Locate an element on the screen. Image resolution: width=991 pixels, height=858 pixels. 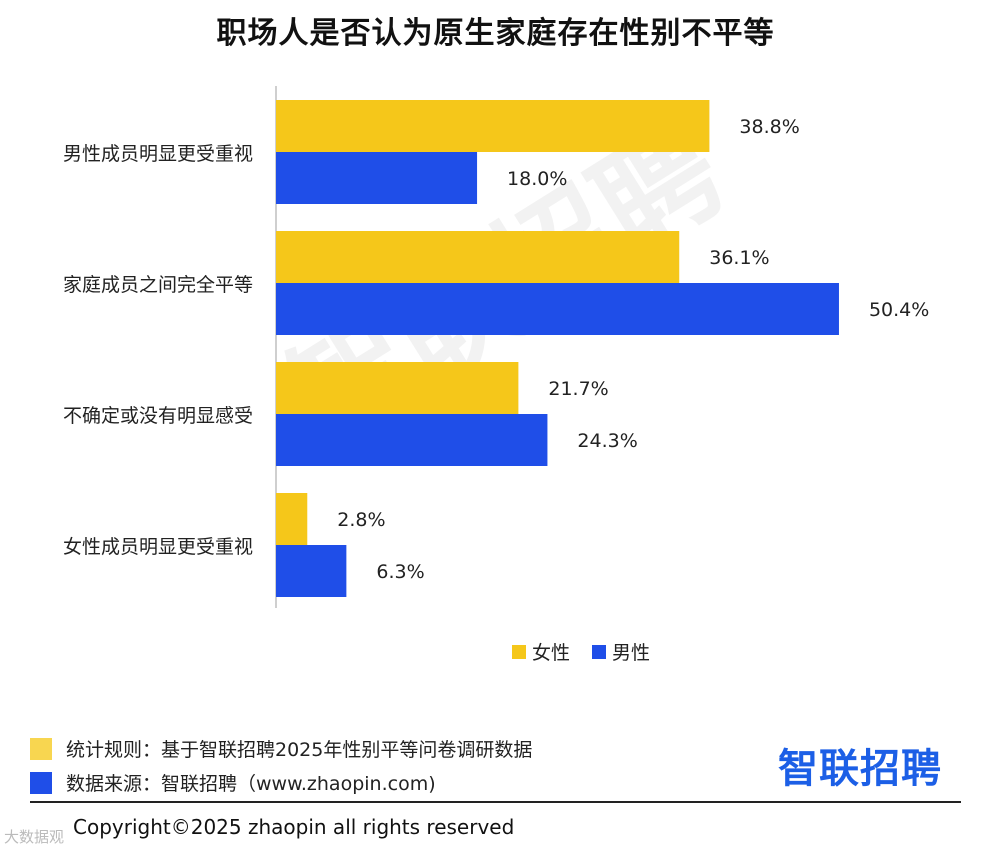
footer-rule-marker is located at coordinates (41, 749).